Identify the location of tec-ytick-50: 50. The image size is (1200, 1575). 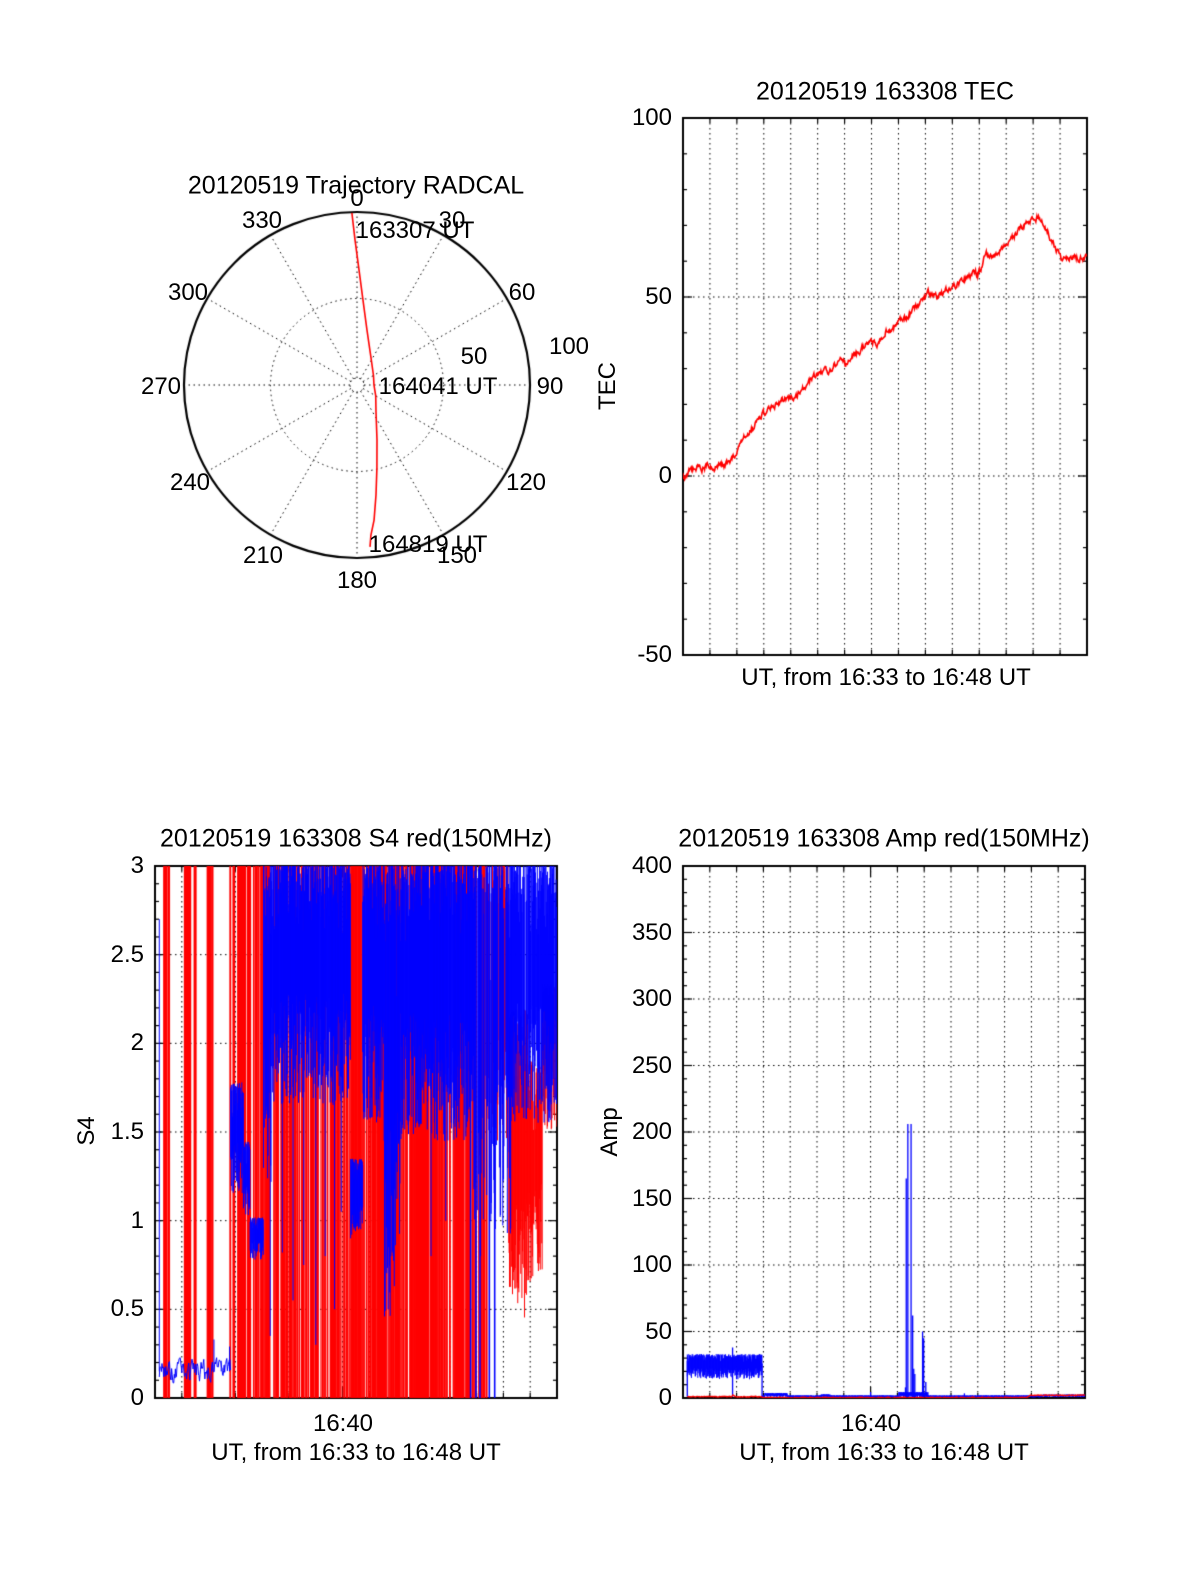
(658, 296).